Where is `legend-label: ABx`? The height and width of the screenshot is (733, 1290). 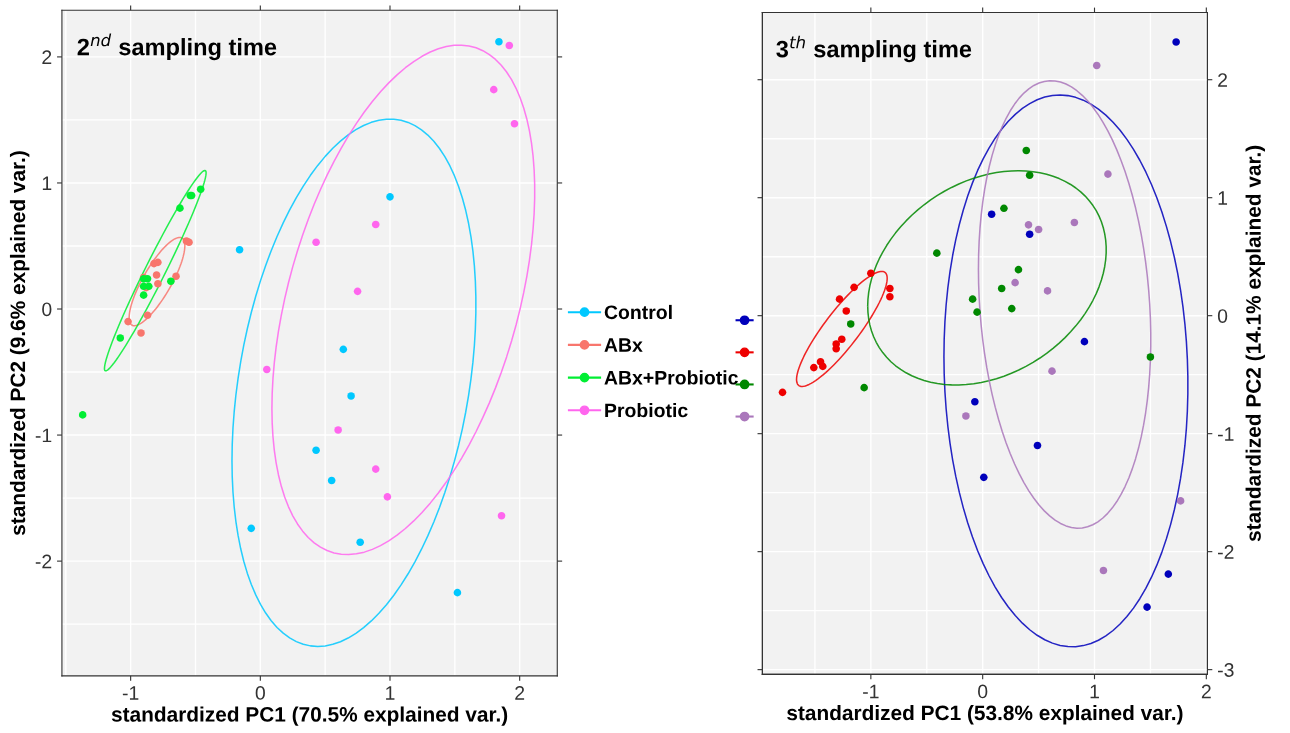
legend-label: ABx is located at coordinates (623, 345).